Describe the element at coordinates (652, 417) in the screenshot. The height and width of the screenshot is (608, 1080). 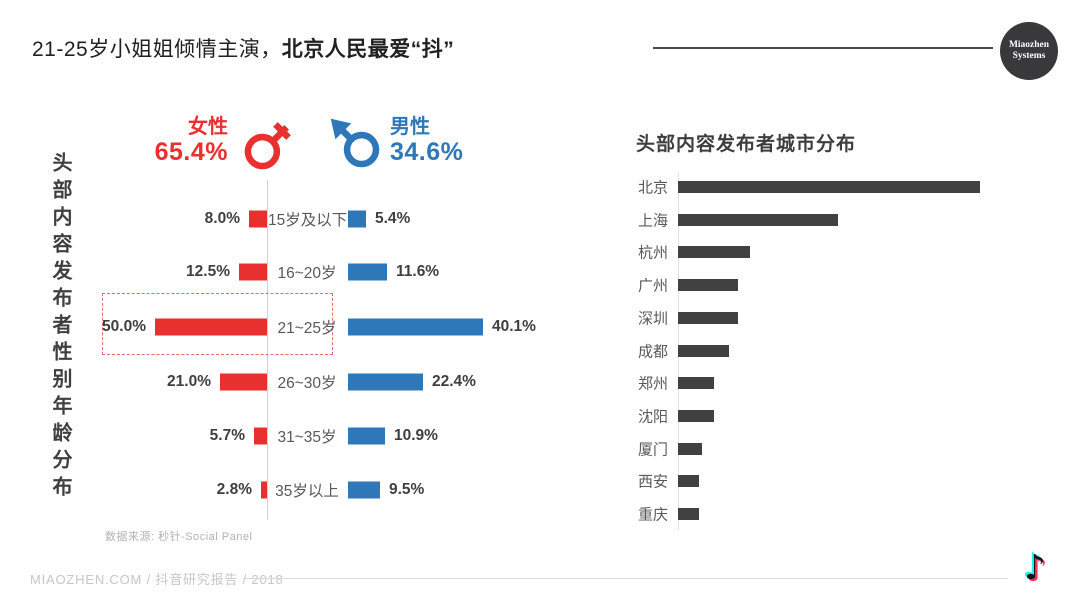
I see `city-label: 沈阳` at that location.